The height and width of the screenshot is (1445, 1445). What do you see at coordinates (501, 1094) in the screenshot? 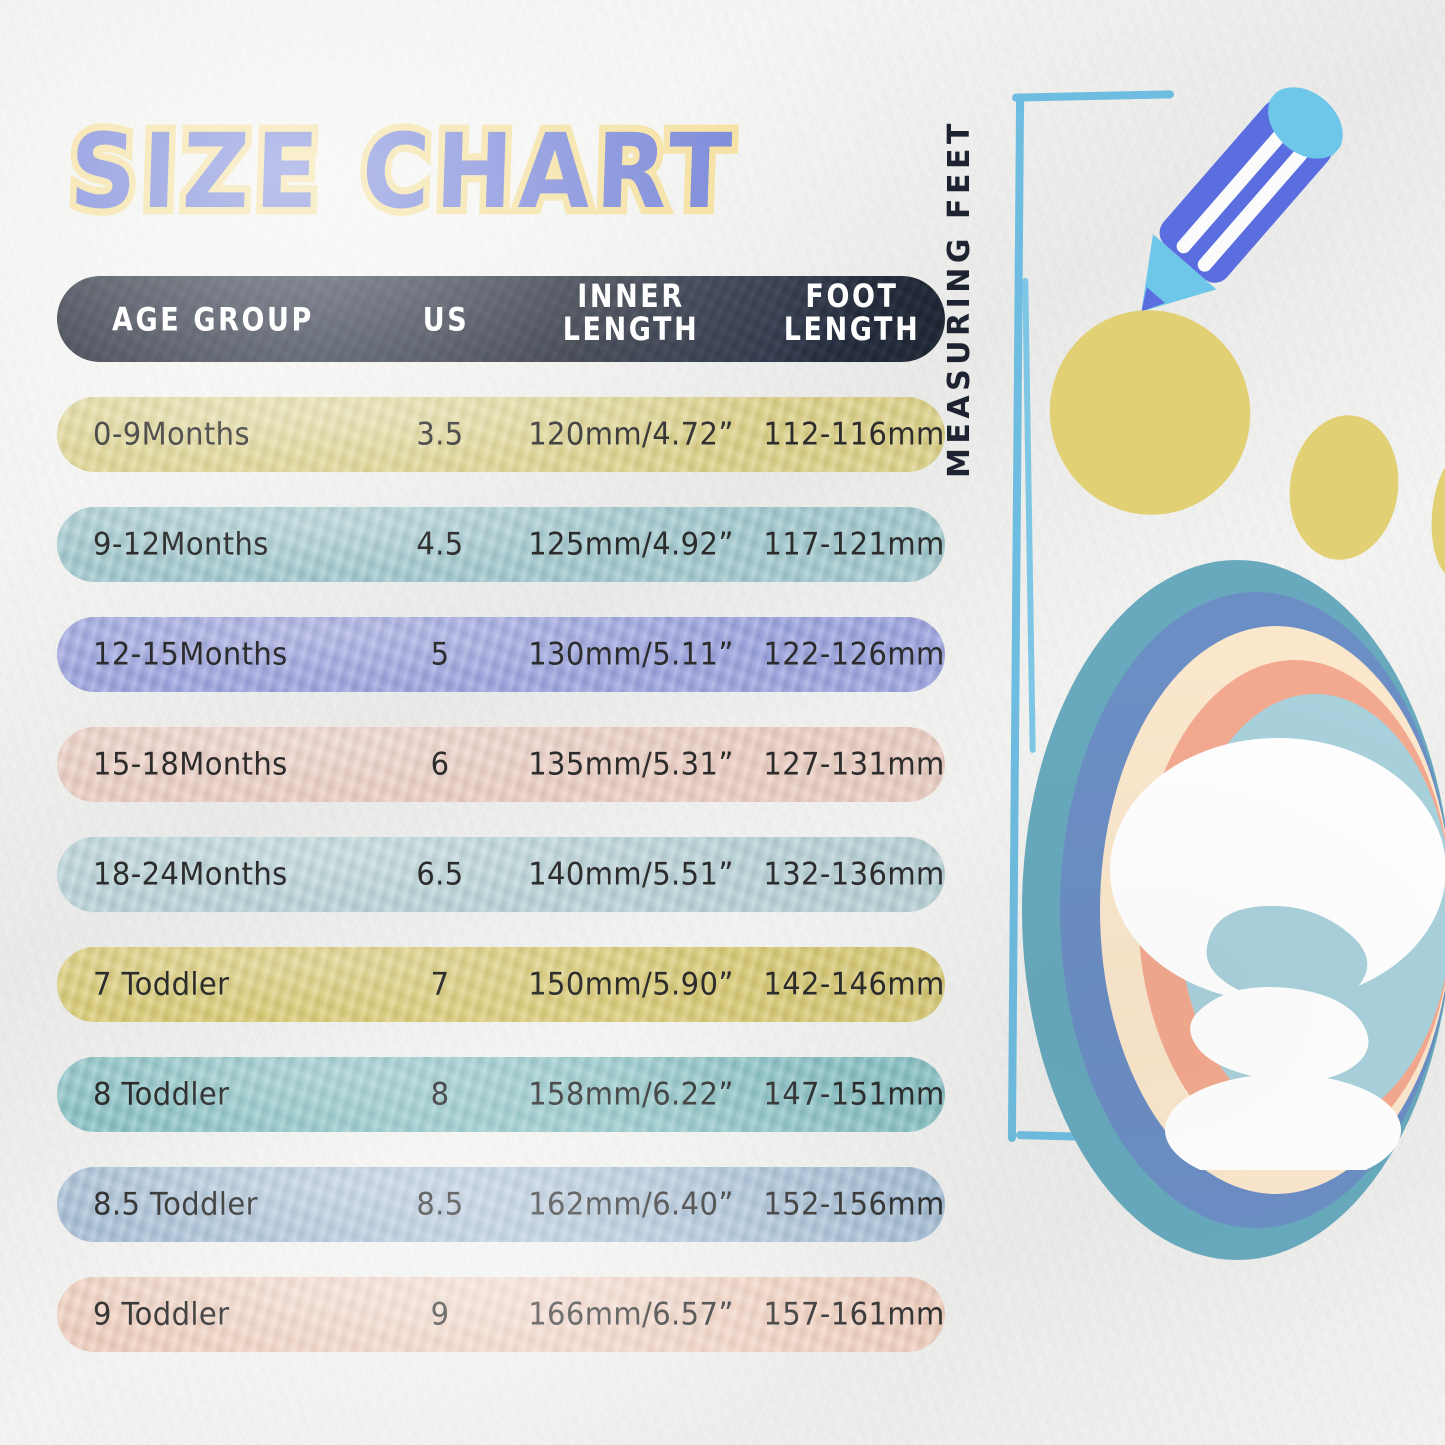
I see `table-row: 8 Toddler 8 158mm/6.22” 147-151mm` at bounding box center [501, 1094].